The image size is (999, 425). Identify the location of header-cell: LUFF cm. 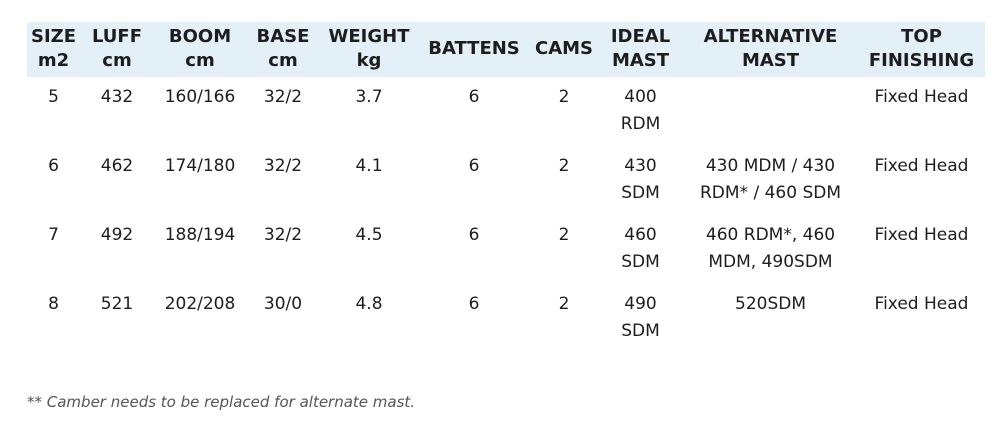
(117, 49).